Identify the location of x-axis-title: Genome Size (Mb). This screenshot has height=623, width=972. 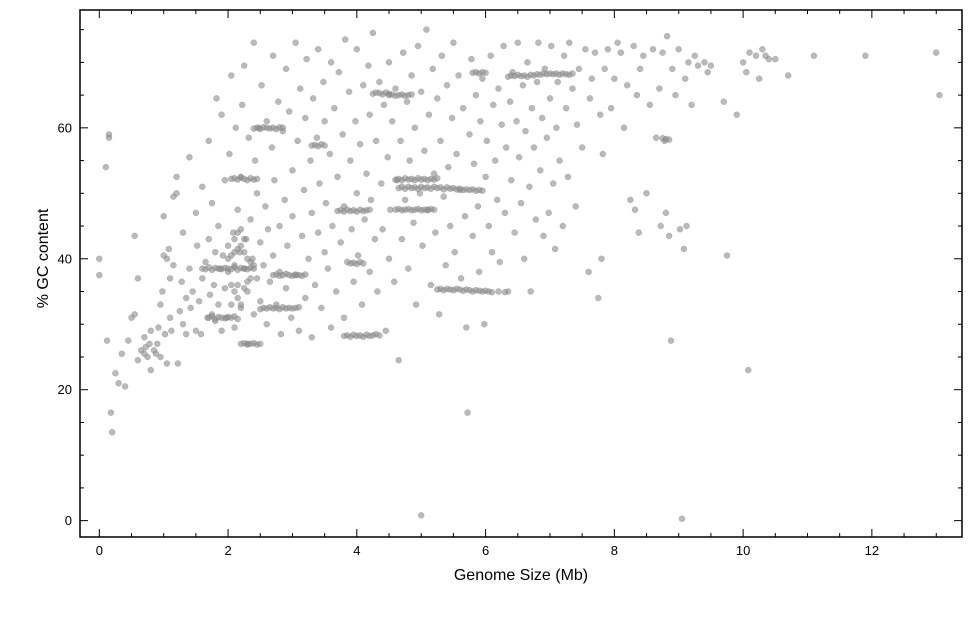
(521, 575).